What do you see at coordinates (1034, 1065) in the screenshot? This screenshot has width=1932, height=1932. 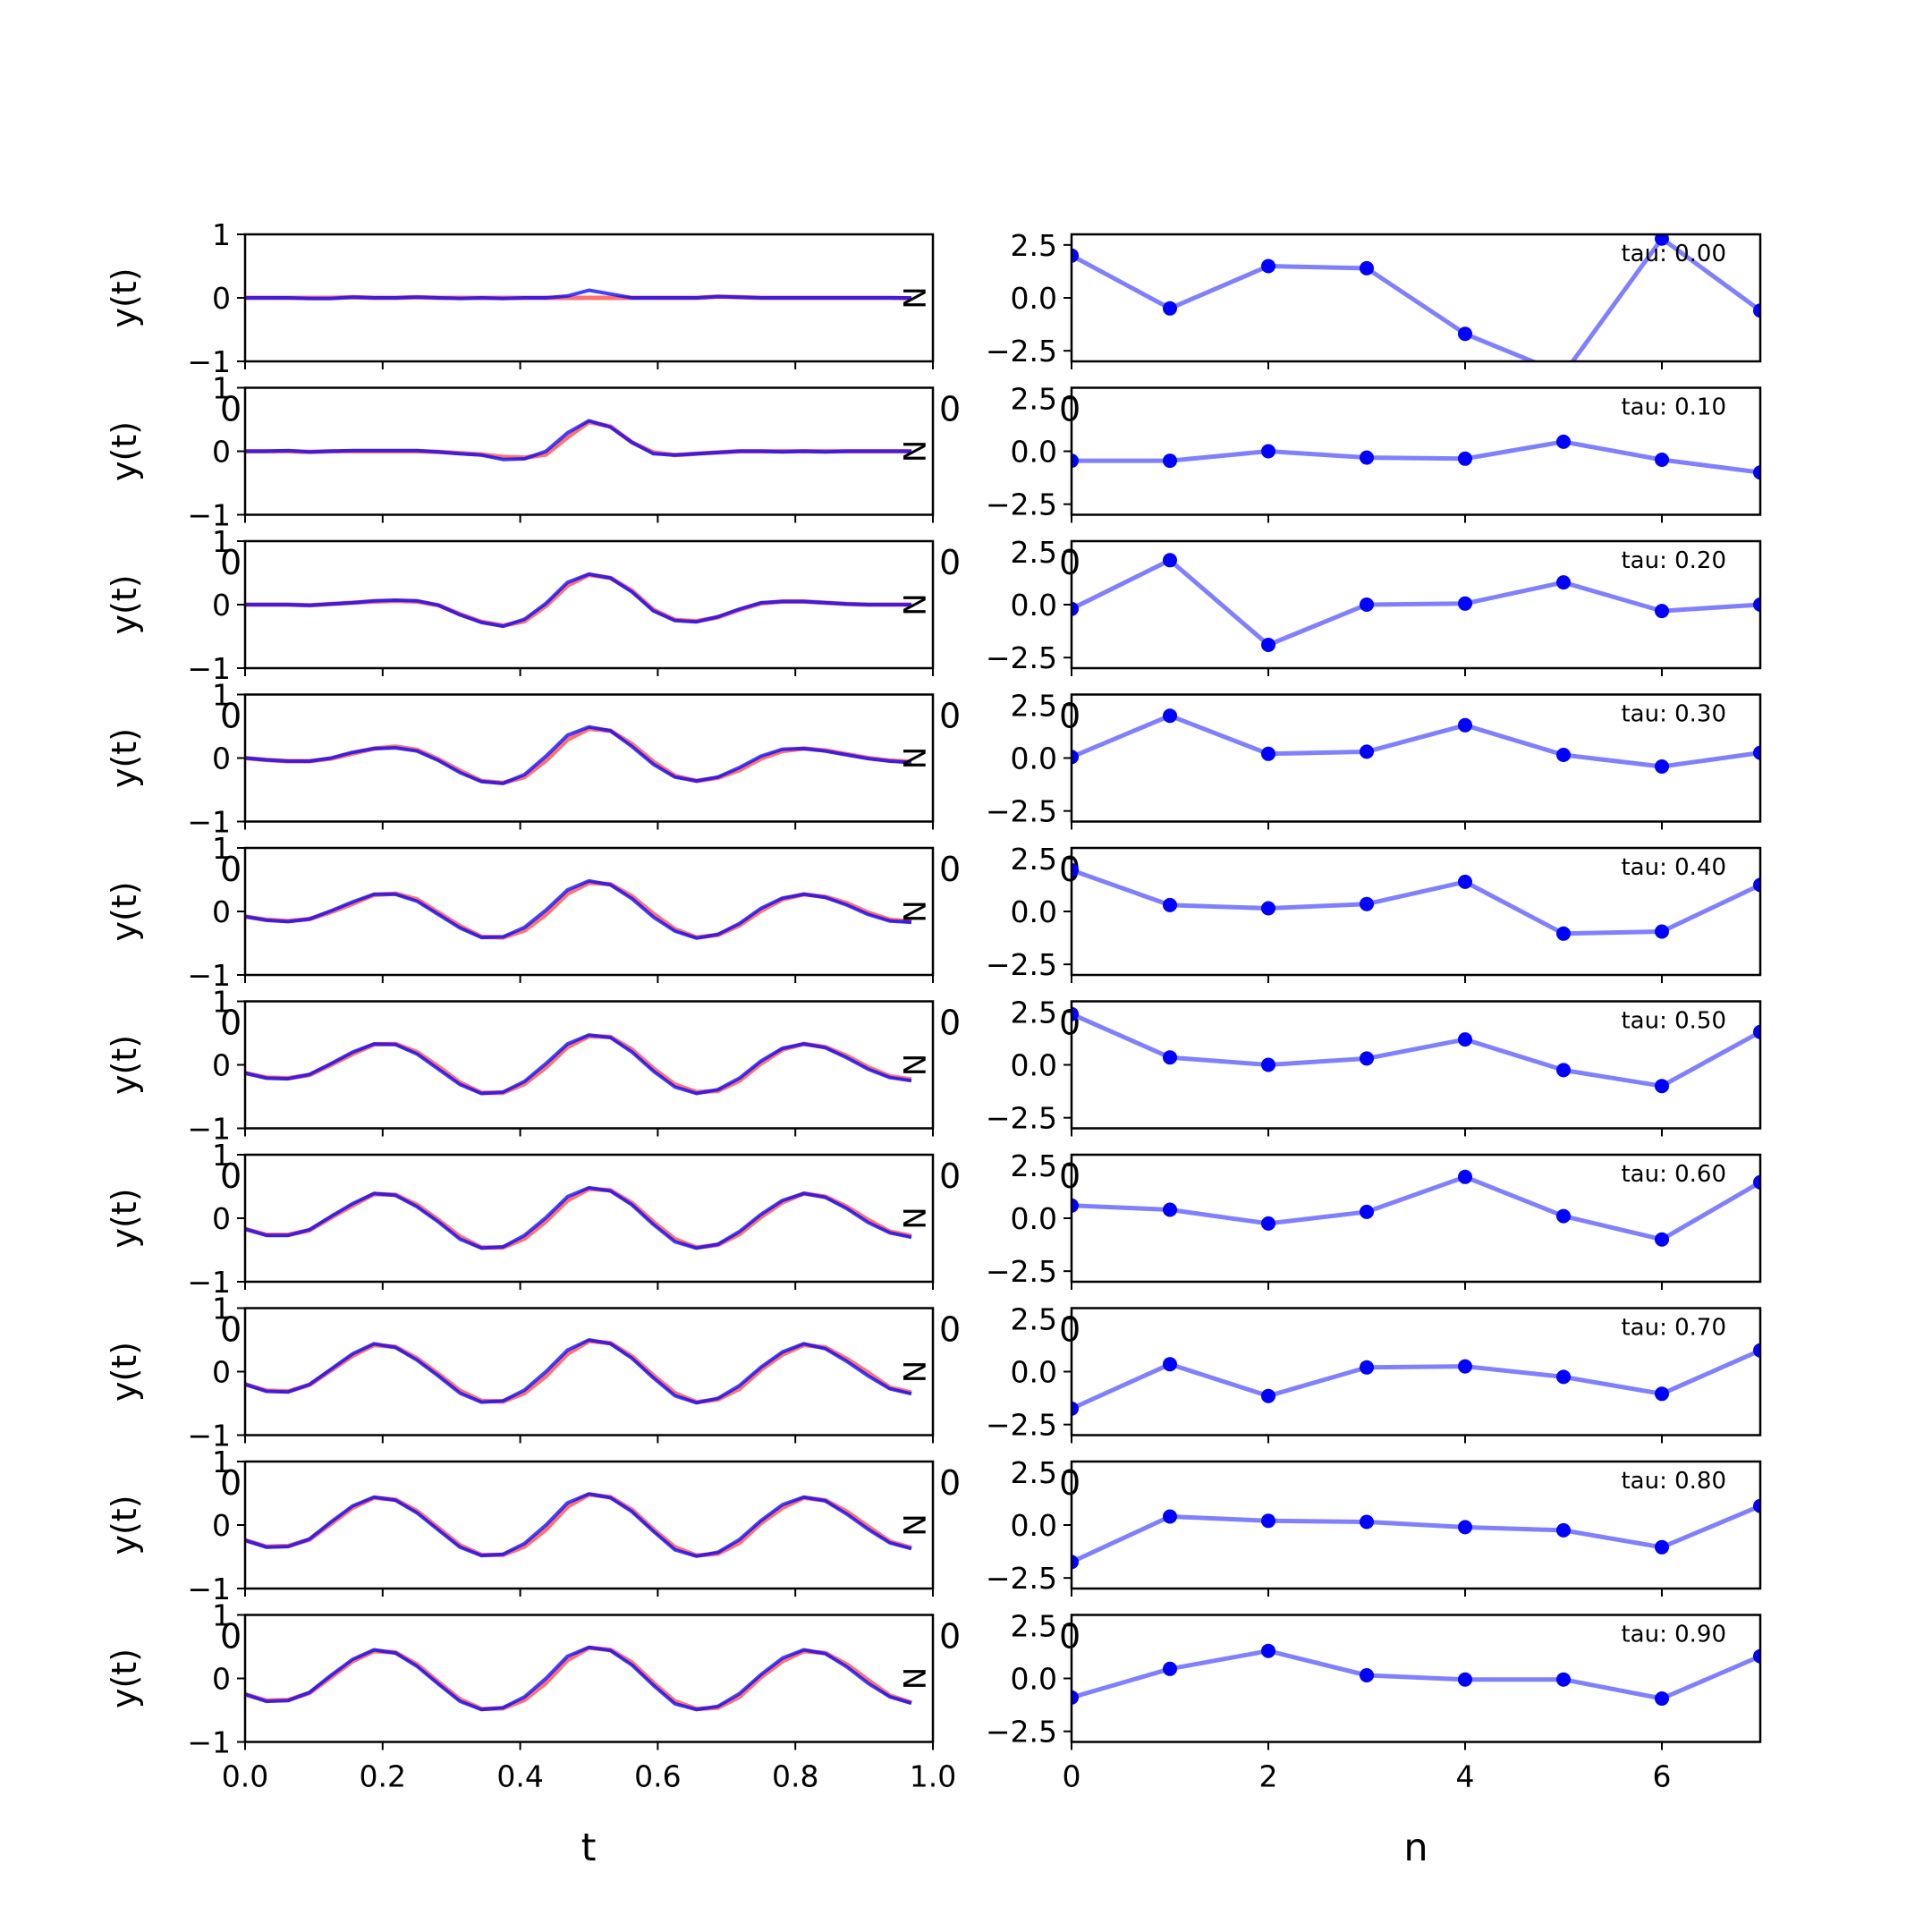 I see `right-ytick-label-5-1: 0.0` at bounding box center [1034, 1065].